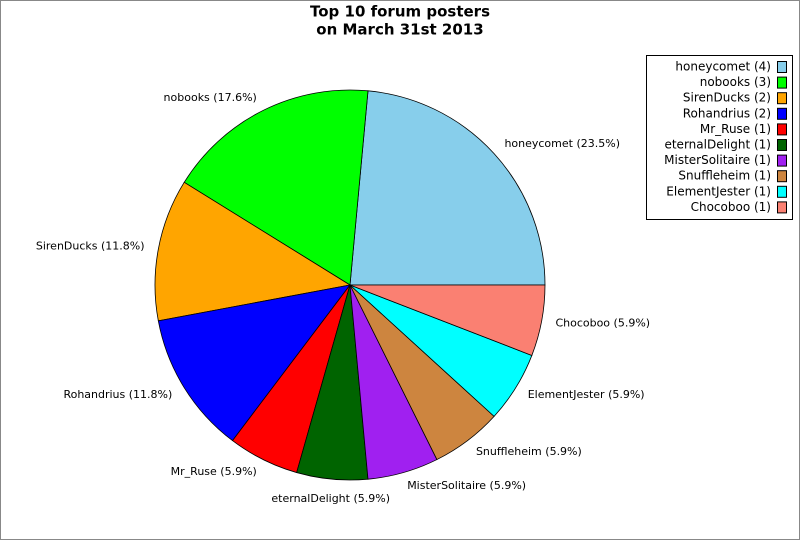 The image size is (800, 540). What do you see at coordinates (724, 176) in the screenshot?
I see `legend-label: Snuffleheim (1)` at bounding box center [724, 176].